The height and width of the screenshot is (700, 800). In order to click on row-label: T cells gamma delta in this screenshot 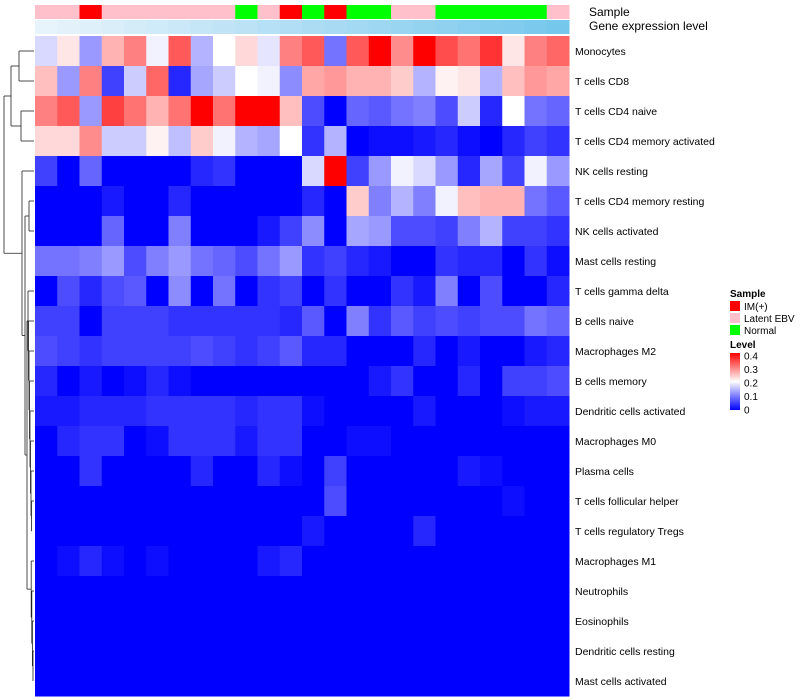, I will do `click(622, 292)`.